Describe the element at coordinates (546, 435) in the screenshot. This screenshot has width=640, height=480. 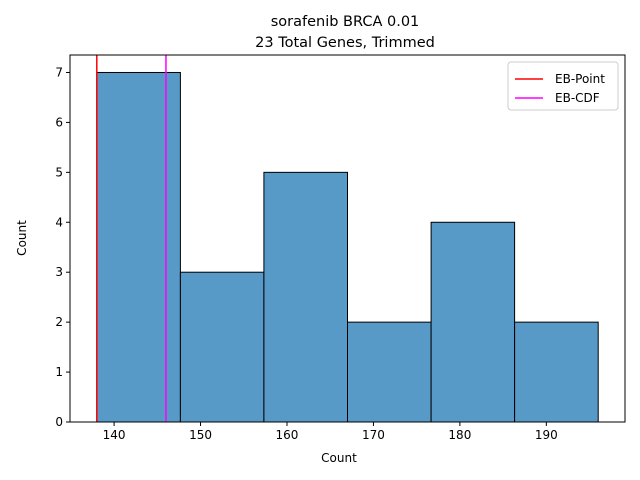
I see `x-tick-label: 190` at that location.